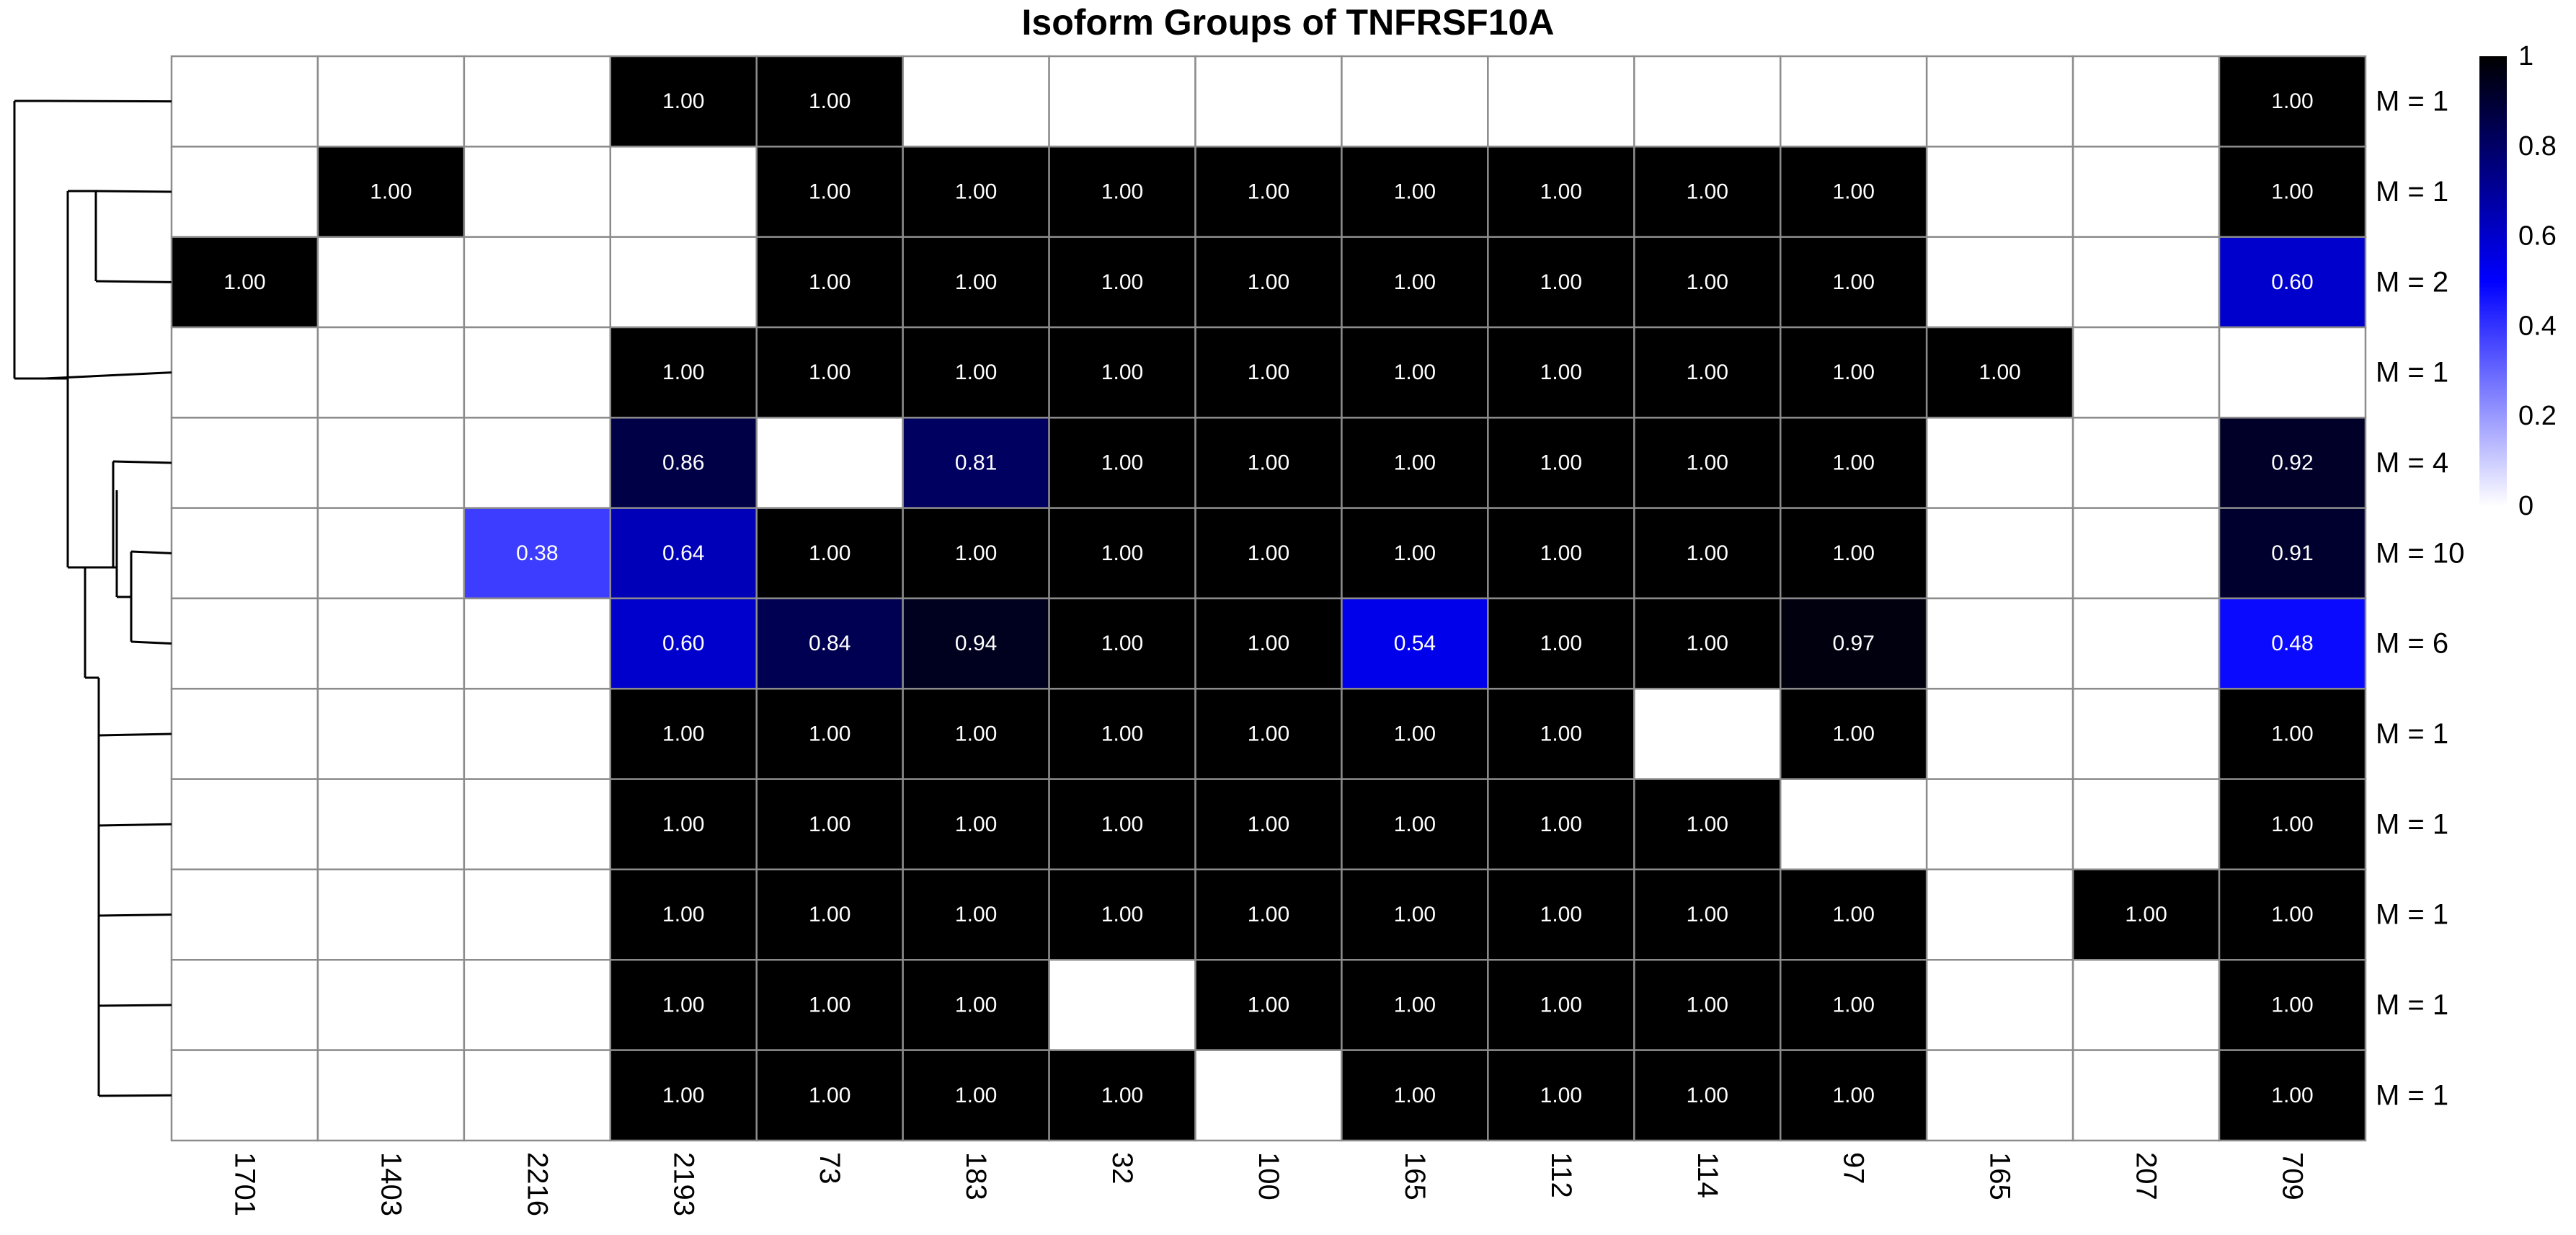  Describe the element at coordinates (683, 462) in the screenshot. I see `cell-value-label: 0.86` at that location.